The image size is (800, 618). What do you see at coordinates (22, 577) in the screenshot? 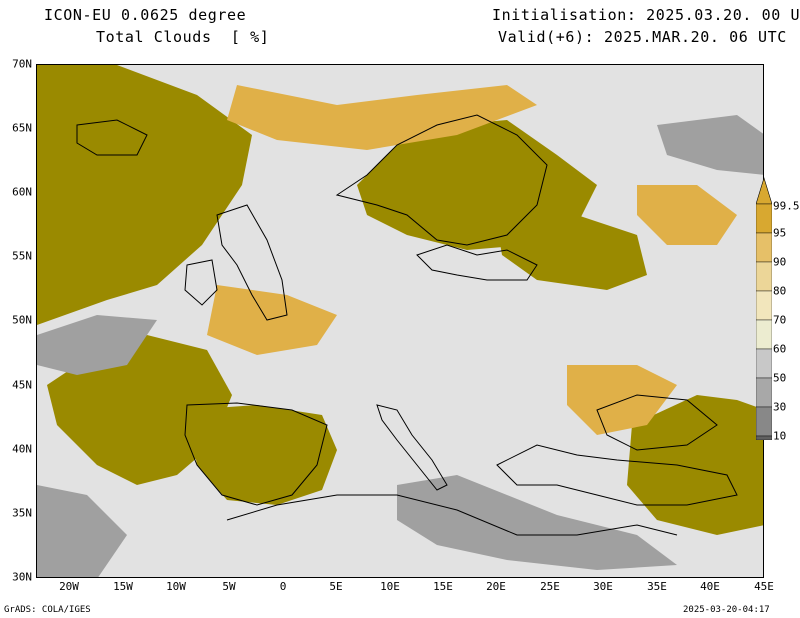
I see `lat-label: 30N` at bounding box center [22, 577].